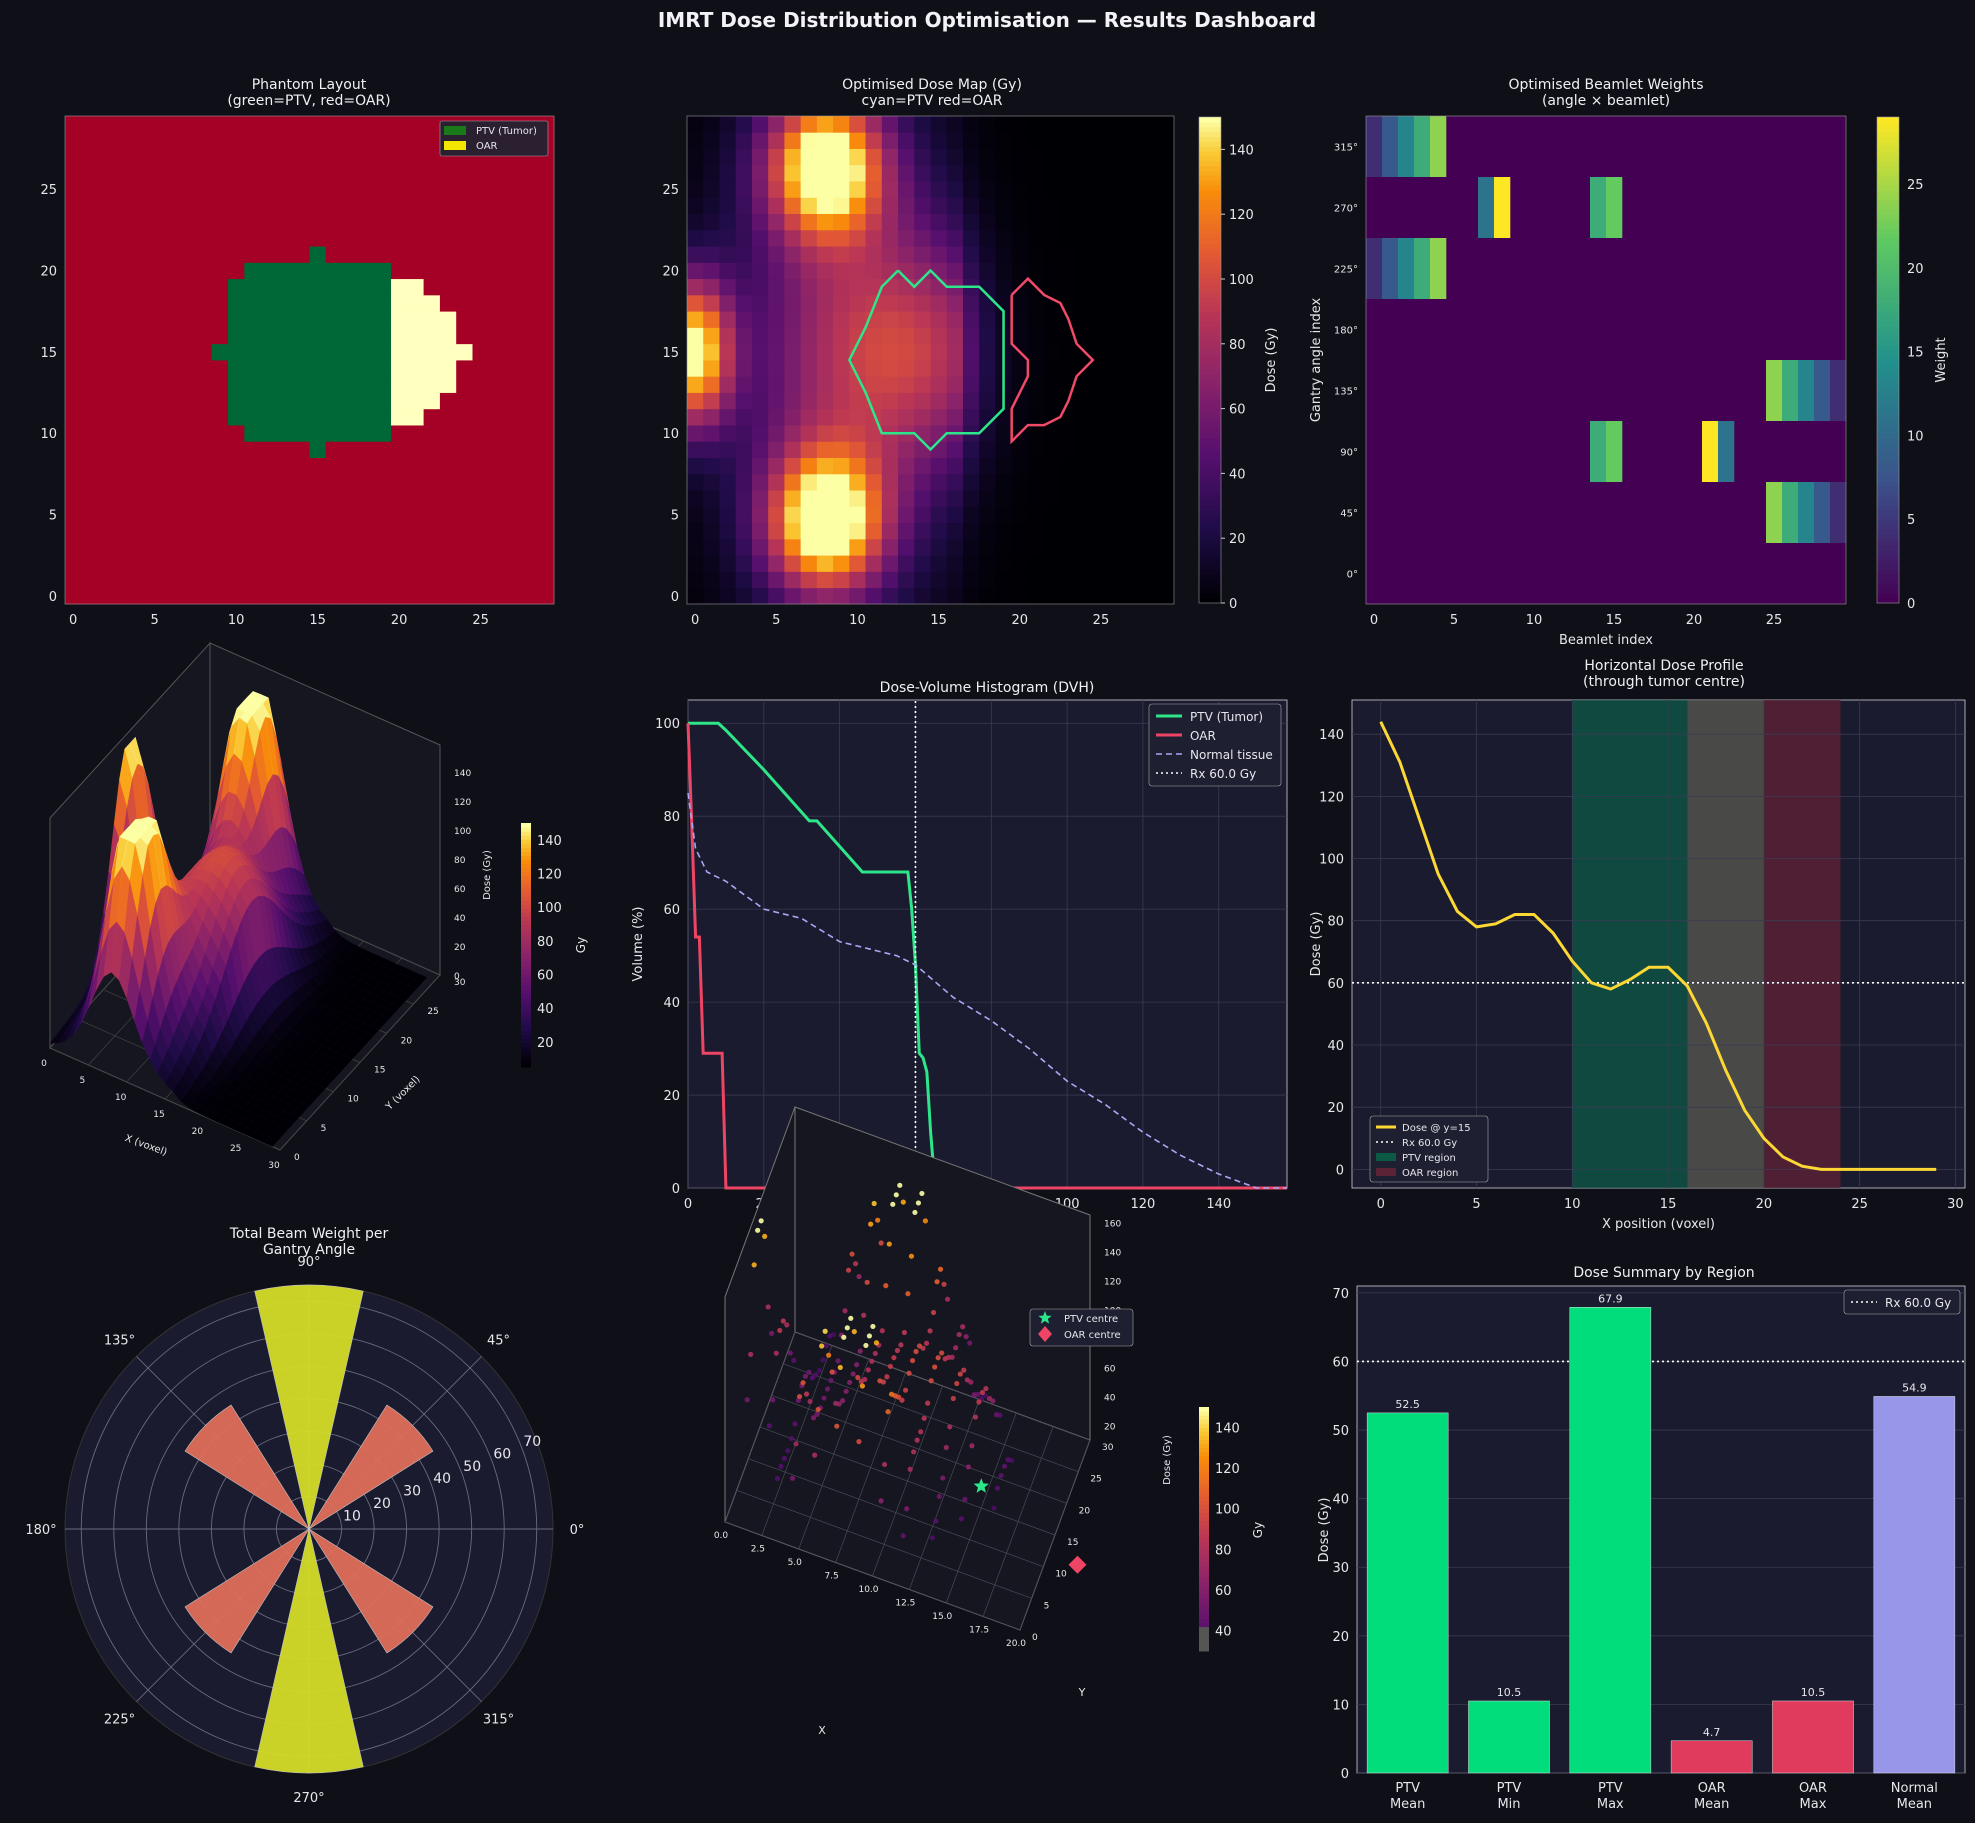 The width and height of the screenshot is (1975, 1823). Describe the element at coordinates (979, 1631) in the screenshot. I see `scatter3d-xtick: 17.5` at that location.